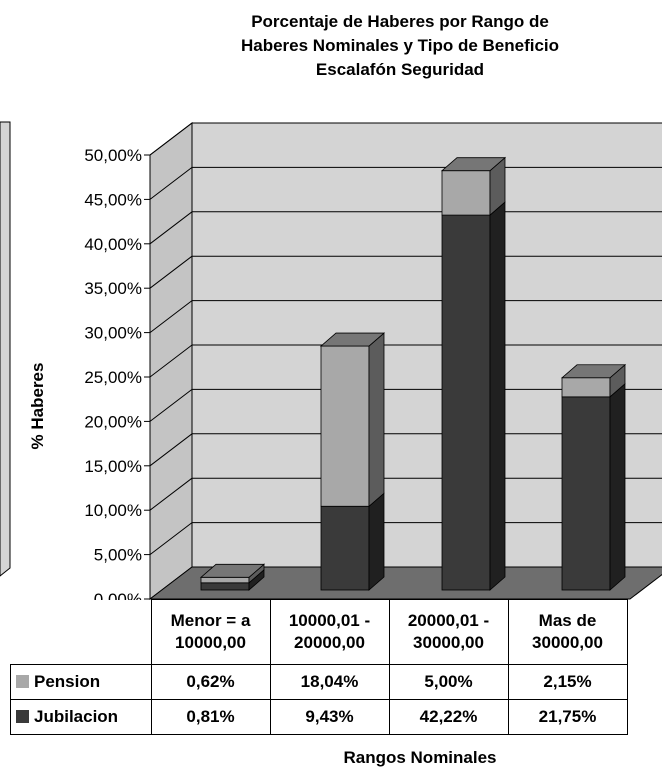 The image size is (662, 776). I want to click on table-category-header: 10000,01 -20000,00, so click(329, 632).